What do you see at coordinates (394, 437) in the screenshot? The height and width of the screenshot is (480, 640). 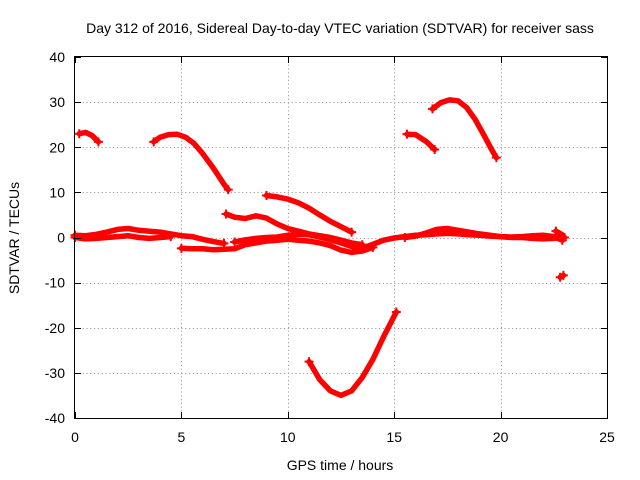 I see `x-tick-label: 15` at bounding box center [394, 437].